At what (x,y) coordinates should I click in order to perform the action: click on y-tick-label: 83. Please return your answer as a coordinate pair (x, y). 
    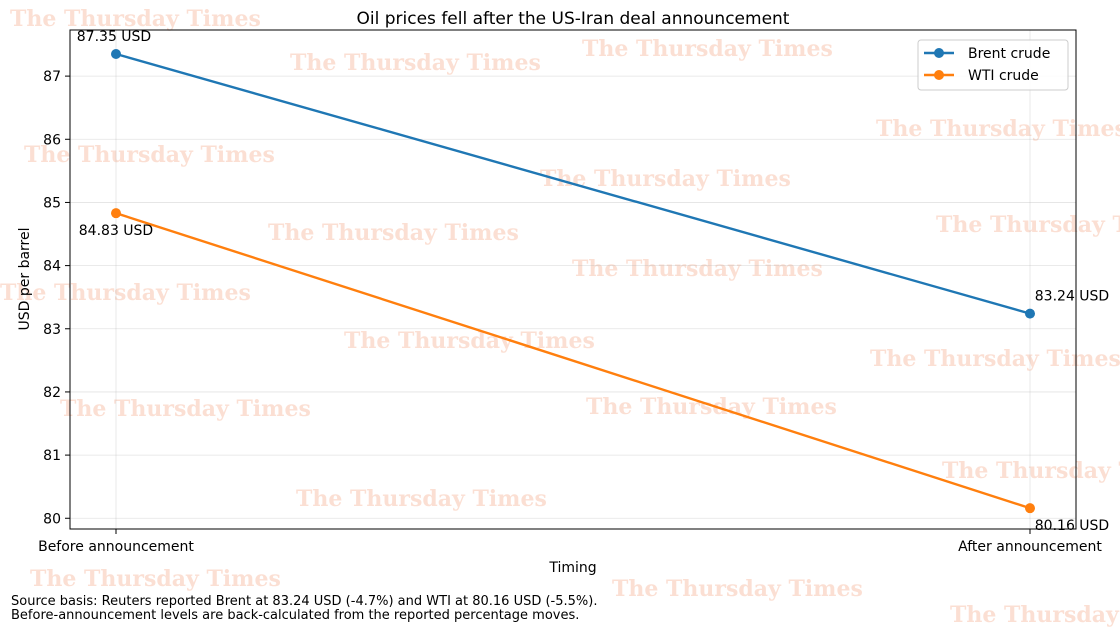
    Looking at the image, I should click on (52, 330).